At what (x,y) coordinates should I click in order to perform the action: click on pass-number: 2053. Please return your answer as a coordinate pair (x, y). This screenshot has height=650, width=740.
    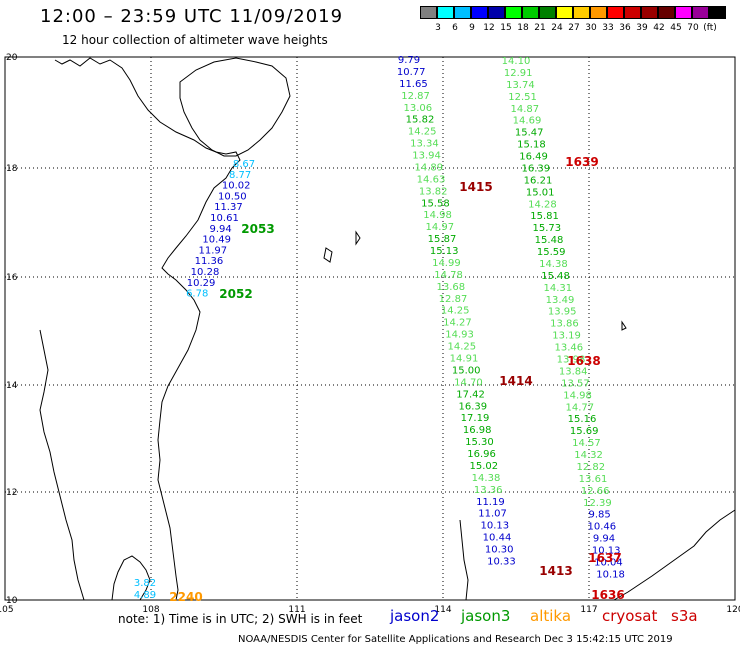
    Looking at the image, I should click on (257, 229).